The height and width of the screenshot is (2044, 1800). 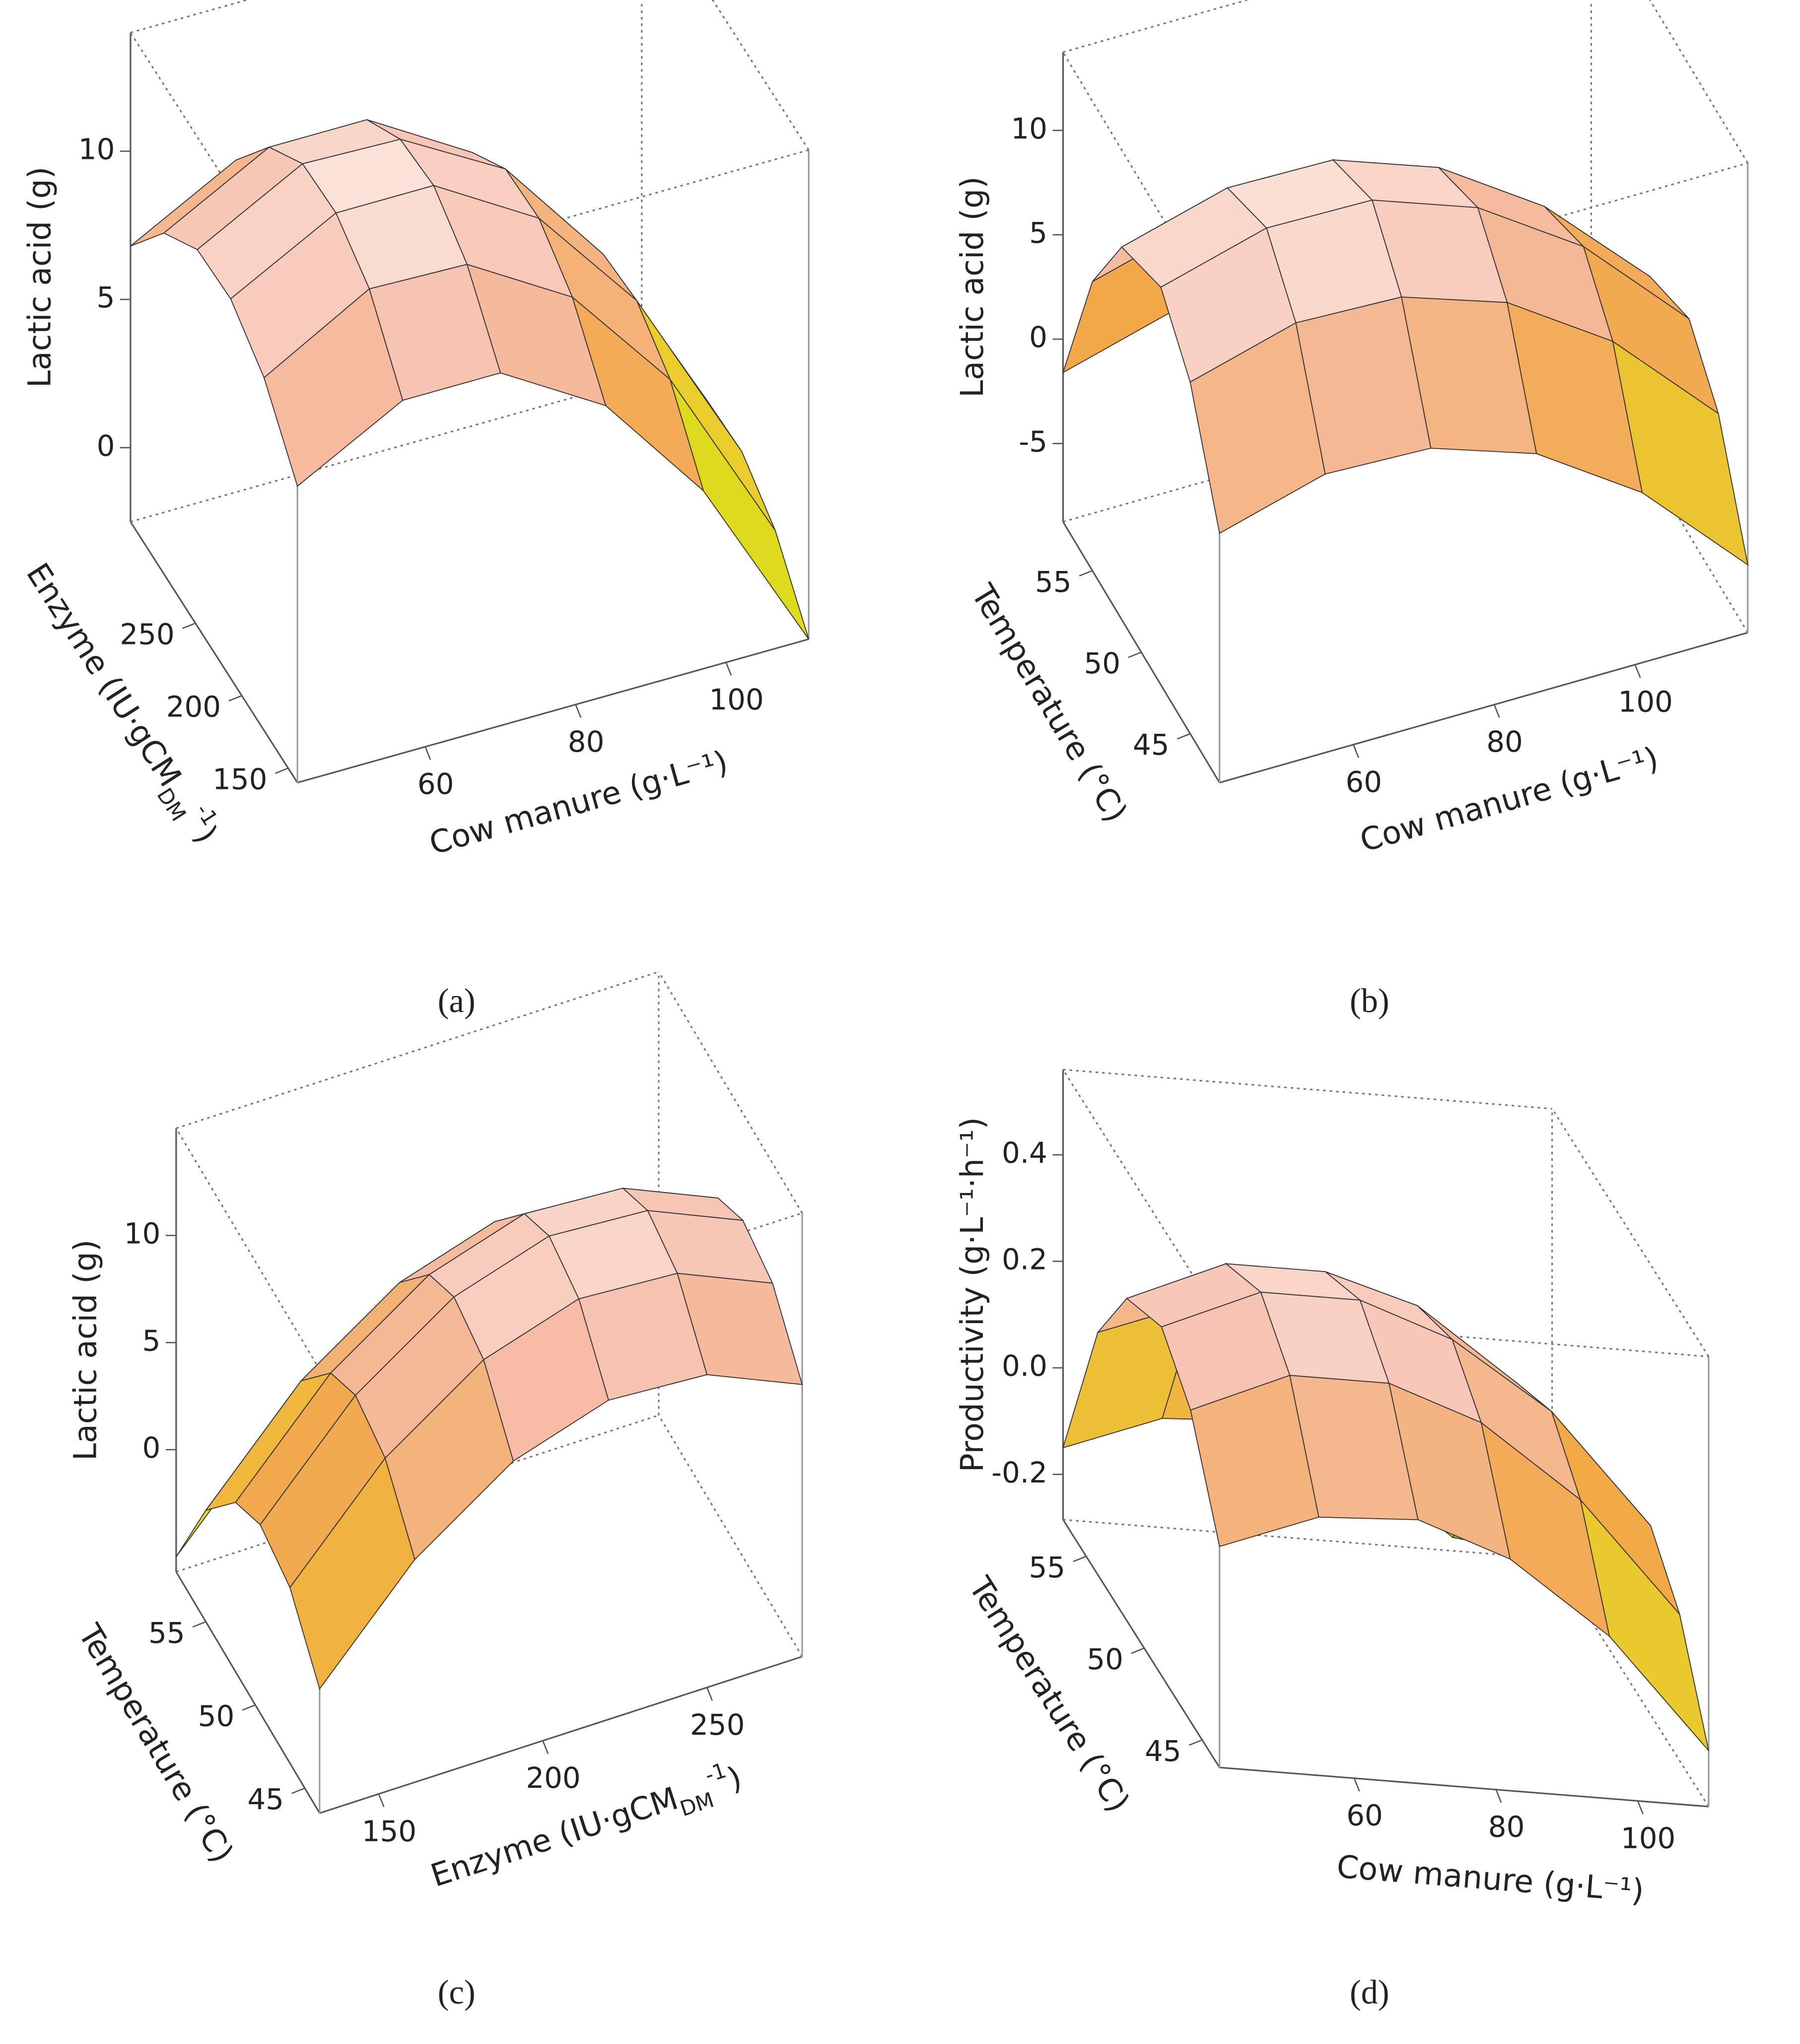 I want to click on x-axis-title-text: Enzyme (IU·gCM, so click(x=554, y=1837).